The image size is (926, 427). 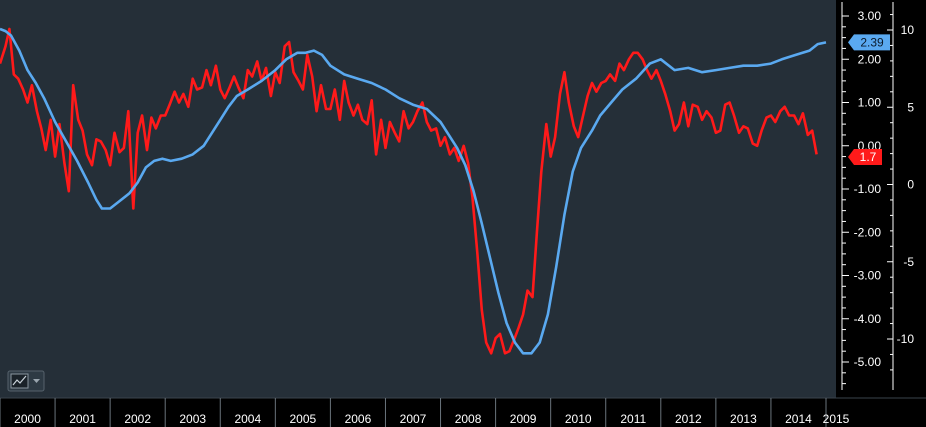 What do you see at coordinates (868, 362) in the screenshot?
I see `left-axis-tick-label: -5.00` at bounding box center [868, 362].